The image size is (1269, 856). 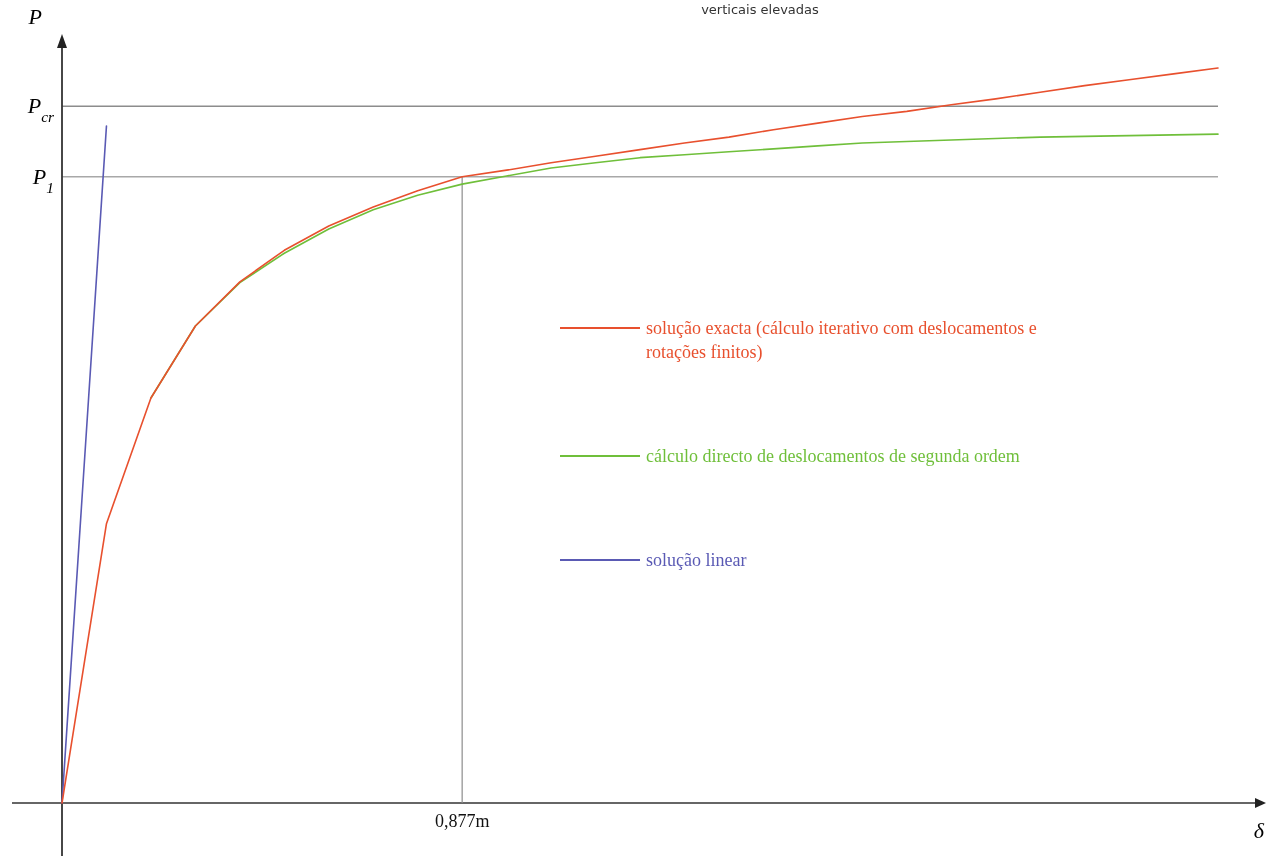 What do you see at coordinates (34, 16) in the screenshot?
I see `y-axis-title: P` at bounding box center [34, 16].